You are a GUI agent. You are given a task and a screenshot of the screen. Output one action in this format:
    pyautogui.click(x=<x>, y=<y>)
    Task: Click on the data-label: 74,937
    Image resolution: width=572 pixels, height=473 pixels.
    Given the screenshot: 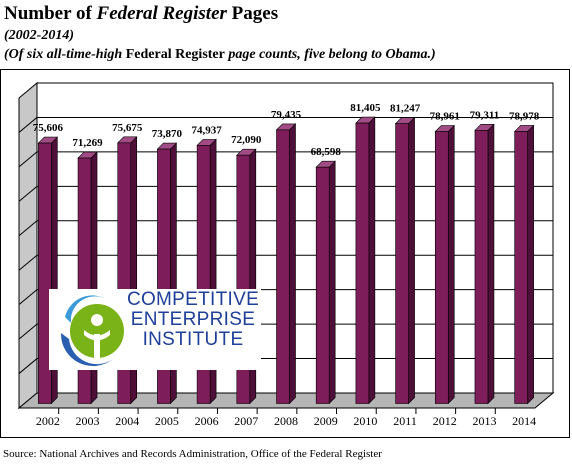 What is the action you would take?
    pyautogui.click(x=206, y=130)
    